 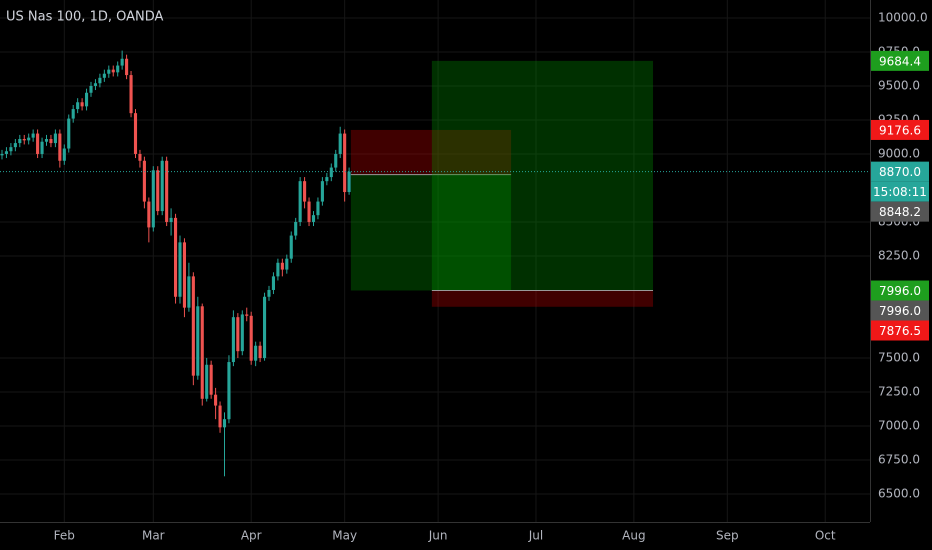 I want to click on positions, so click(x=502, y=183).